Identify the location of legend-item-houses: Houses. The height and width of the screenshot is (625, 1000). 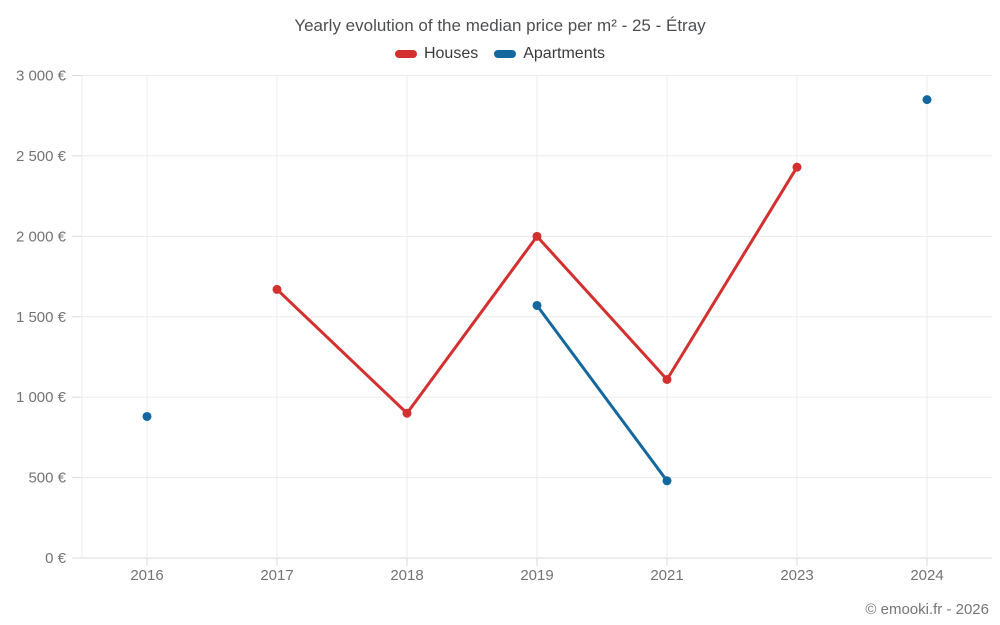
(436, 54).